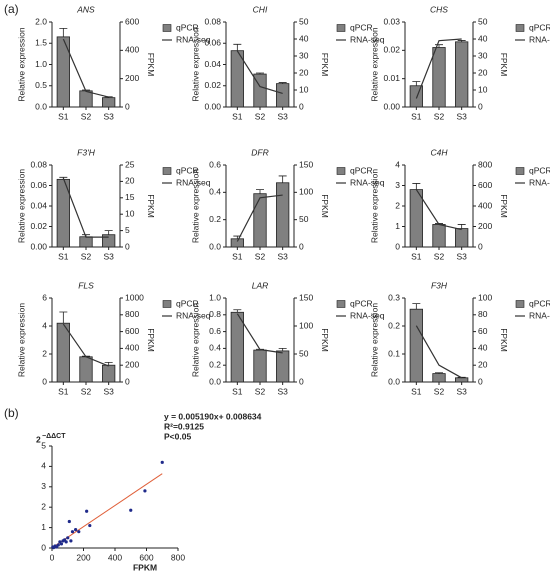  What do you see at coordinates (43, 466) in the screenshot?
I see `y-tick-label: 4` at bounding box center [43, 466].